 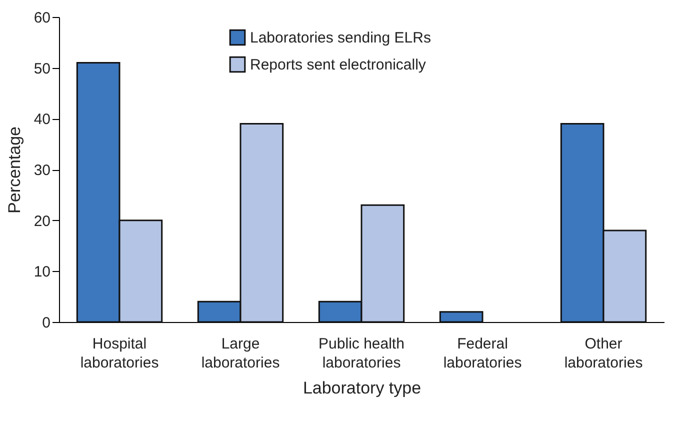 I want to click on x-tick-label: Large laboratories, so click(x=240, y=354).